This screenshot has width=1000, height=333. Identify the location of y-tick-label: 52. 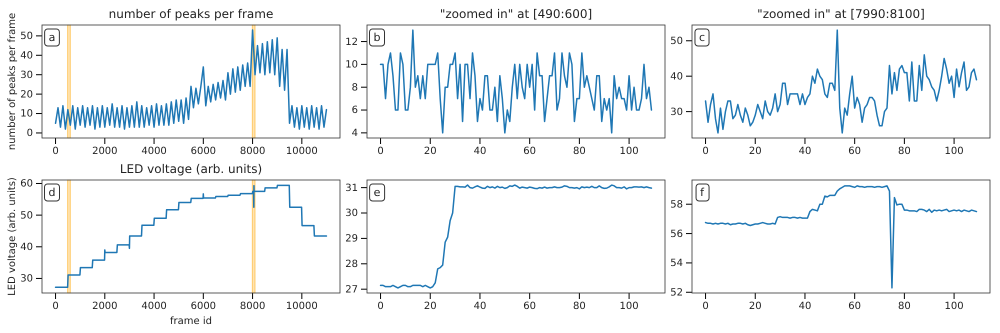
(676, 292).